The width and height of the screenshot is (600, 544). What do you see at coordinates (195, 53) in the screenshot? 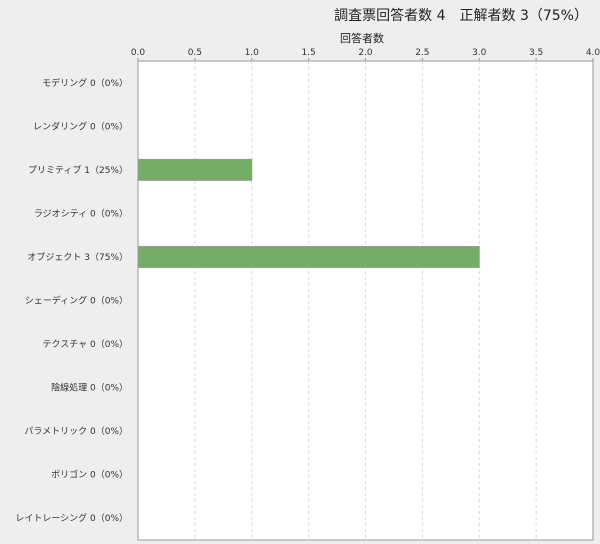
I see `x-tick-label: 0.5` at bounding box center [195, 53].